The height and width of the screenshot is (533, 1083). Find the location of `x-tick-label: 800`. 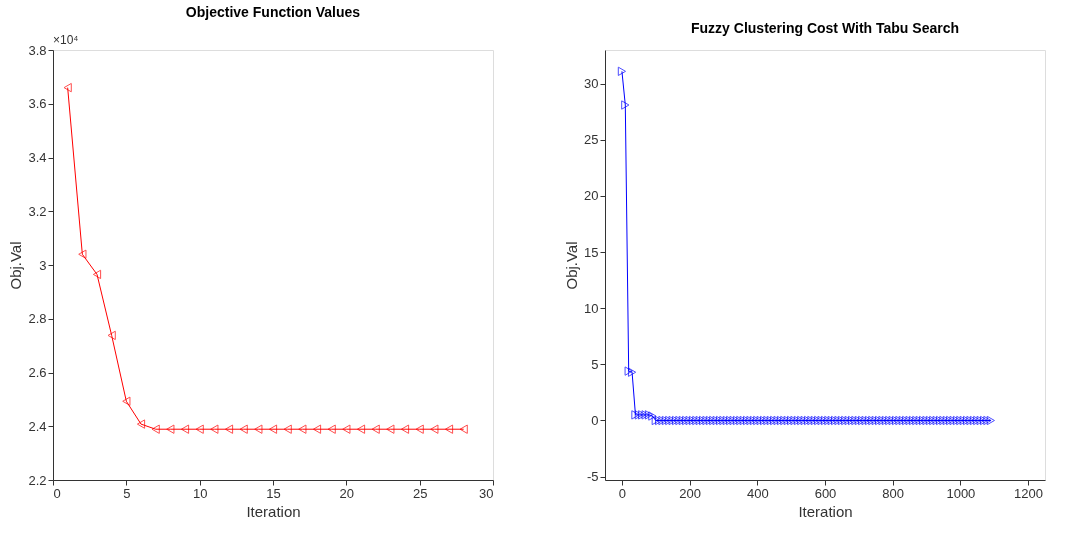

x-tick-label: 800 is located at coordinates (893, 493).